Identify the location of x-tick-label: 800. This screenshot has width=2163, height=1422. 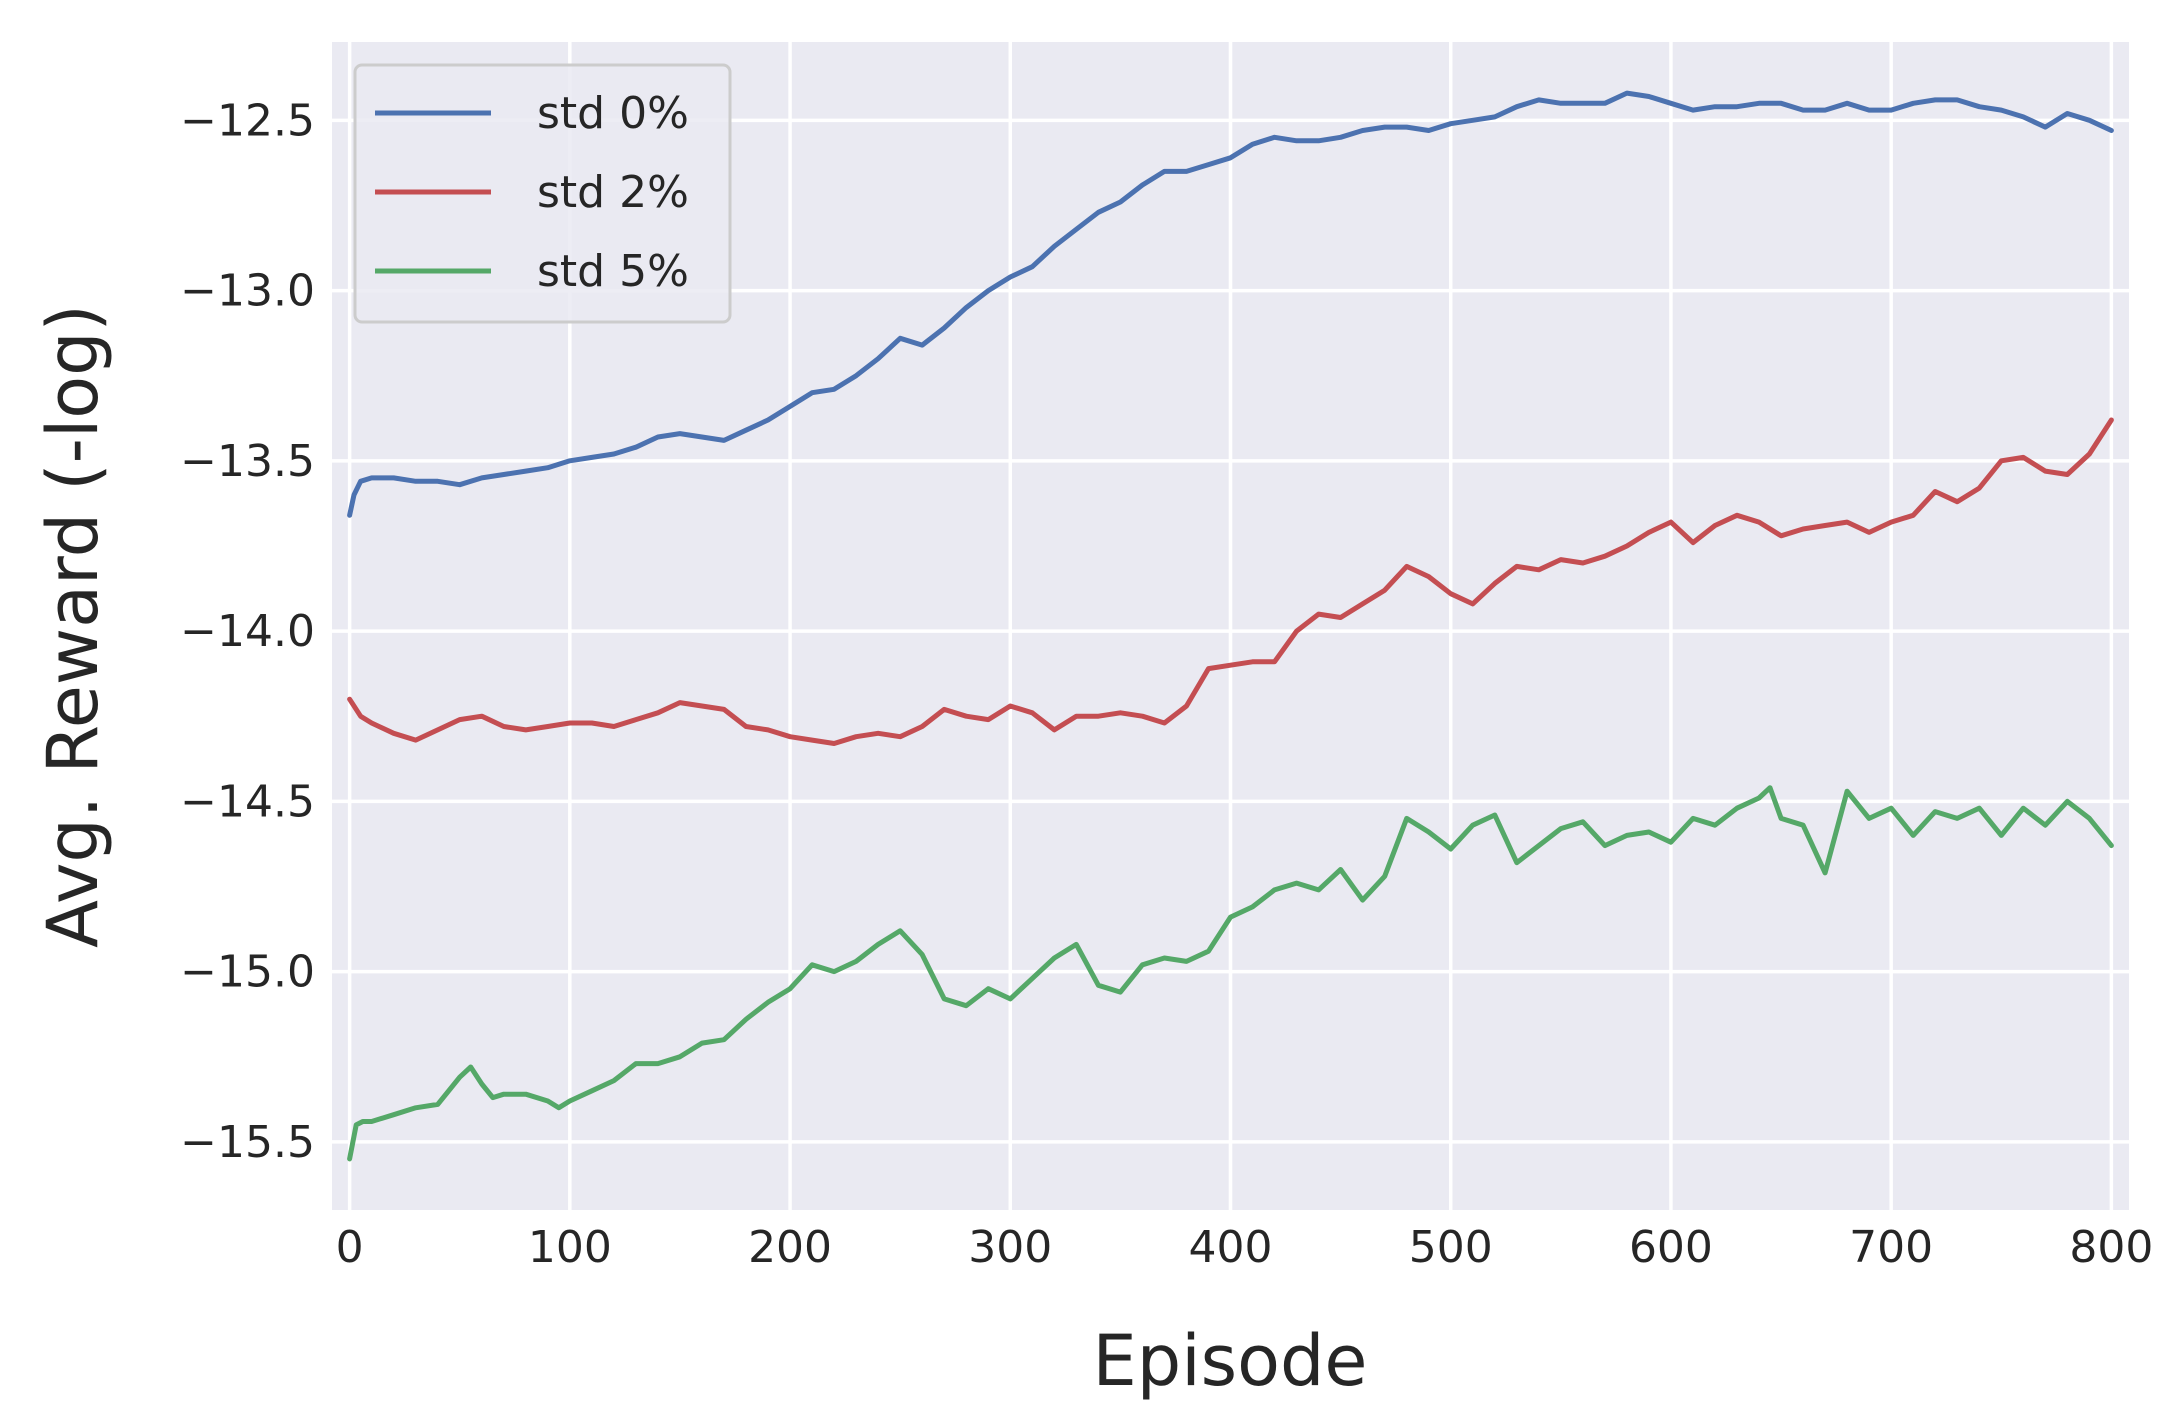
(2111, 1247).